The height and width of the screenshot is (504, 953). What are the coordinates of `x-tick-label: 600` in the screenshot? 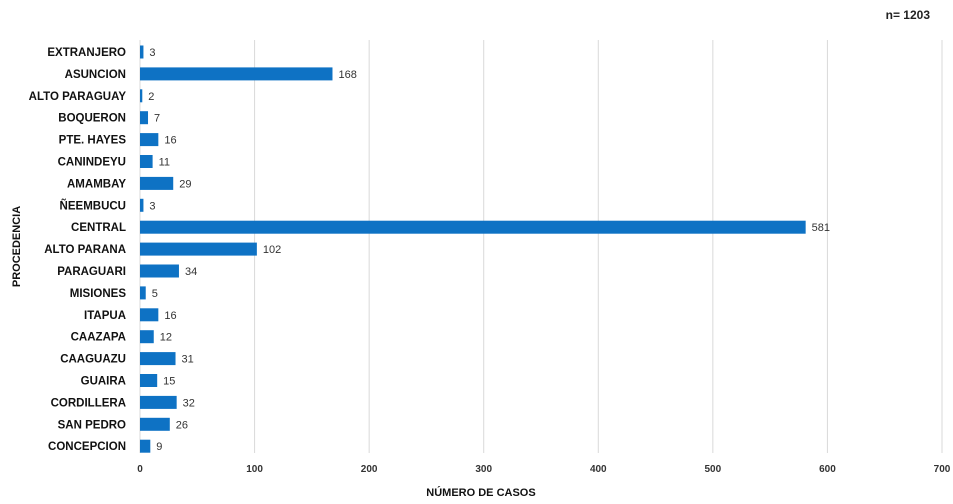 It's located at (827, 469).